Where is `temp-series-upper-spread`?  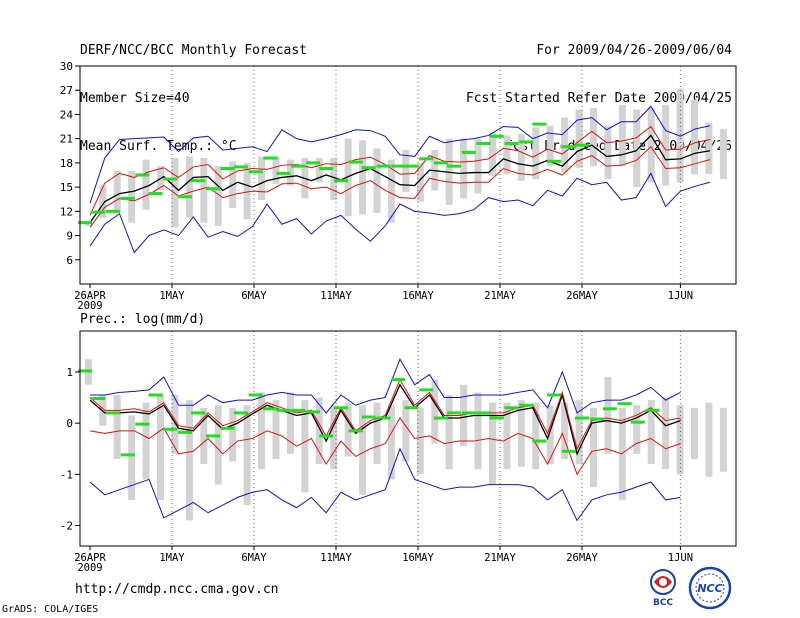
temp-series-upper-spread is located at coordinates (400, 170).